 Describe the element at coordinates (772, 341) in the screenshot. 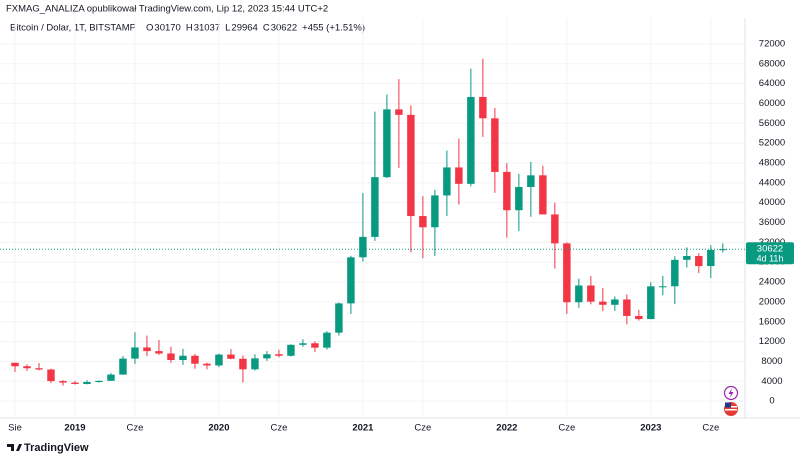

I see `y-tick-label: 12000` at that location.